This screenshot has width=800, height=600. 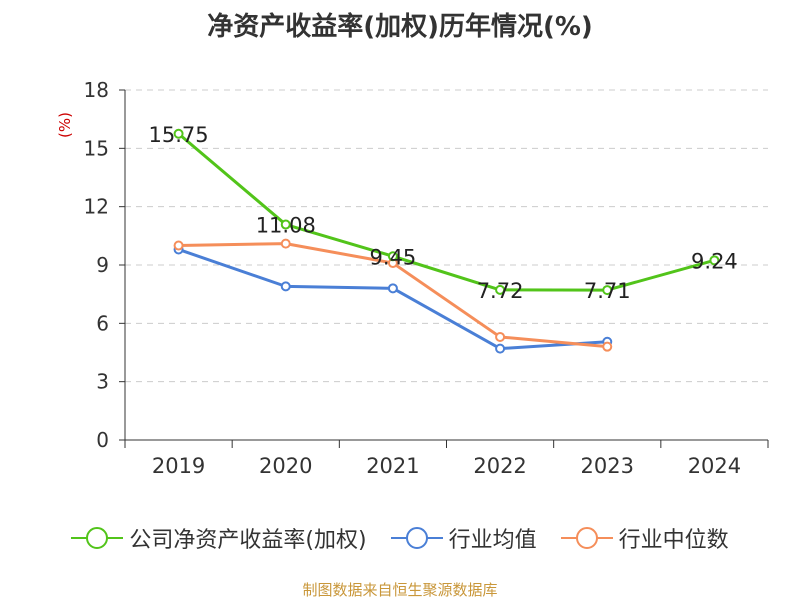 What do you see at coordinates (248, 540) in the screenshot?
I see `legend-label-company: 公司净资产收益率(加权)` at bounding box center [248, 540].